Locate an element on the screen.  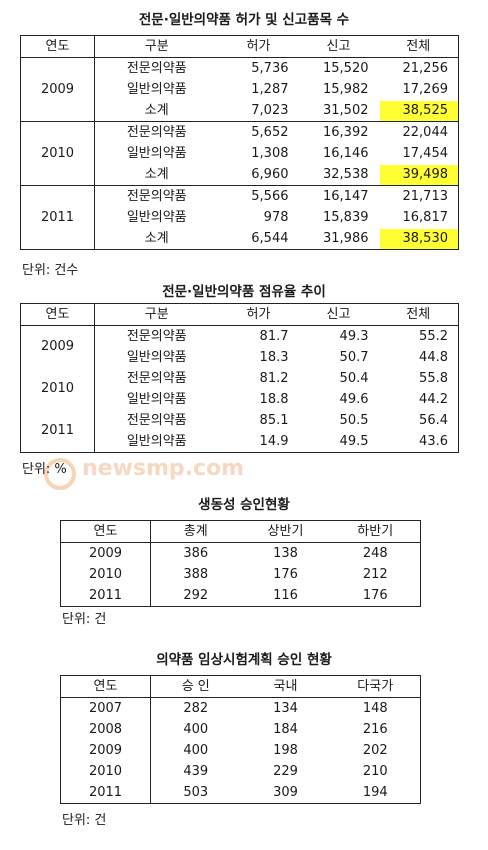
table4-unit-note: 단위: 건 is located at coordinates (84, 820).